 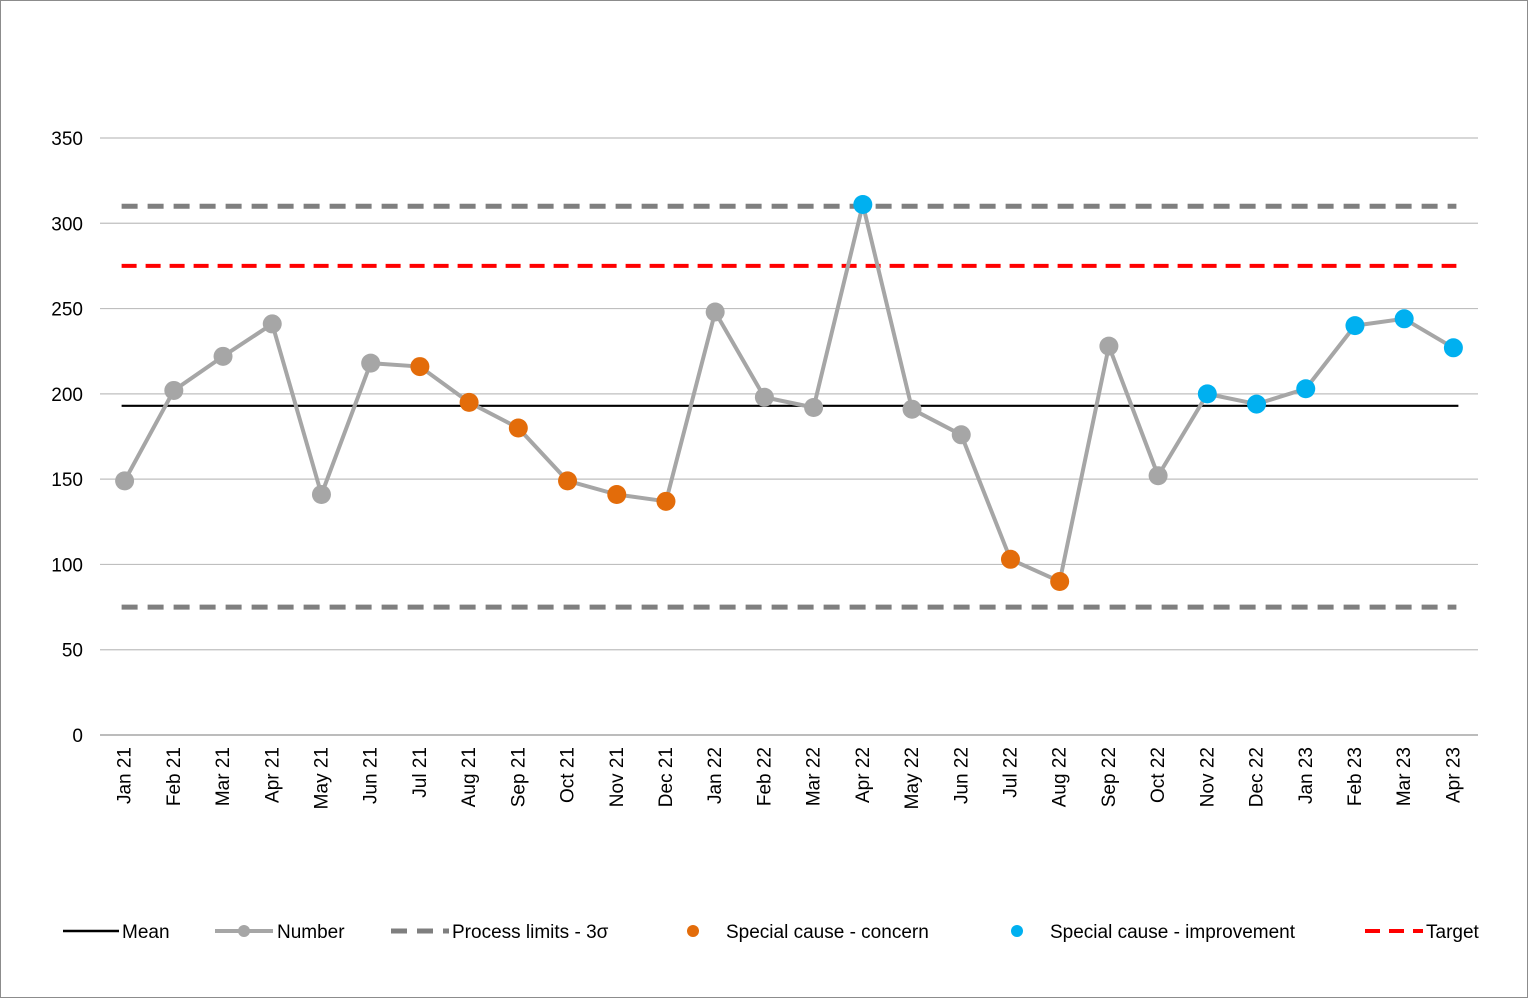 What do you see at coordinates (67, 438) in the screenshot?
I see `y-axis-ticks: 0 50 100 150 200 250 300 350` at bounding box center [67, 438].